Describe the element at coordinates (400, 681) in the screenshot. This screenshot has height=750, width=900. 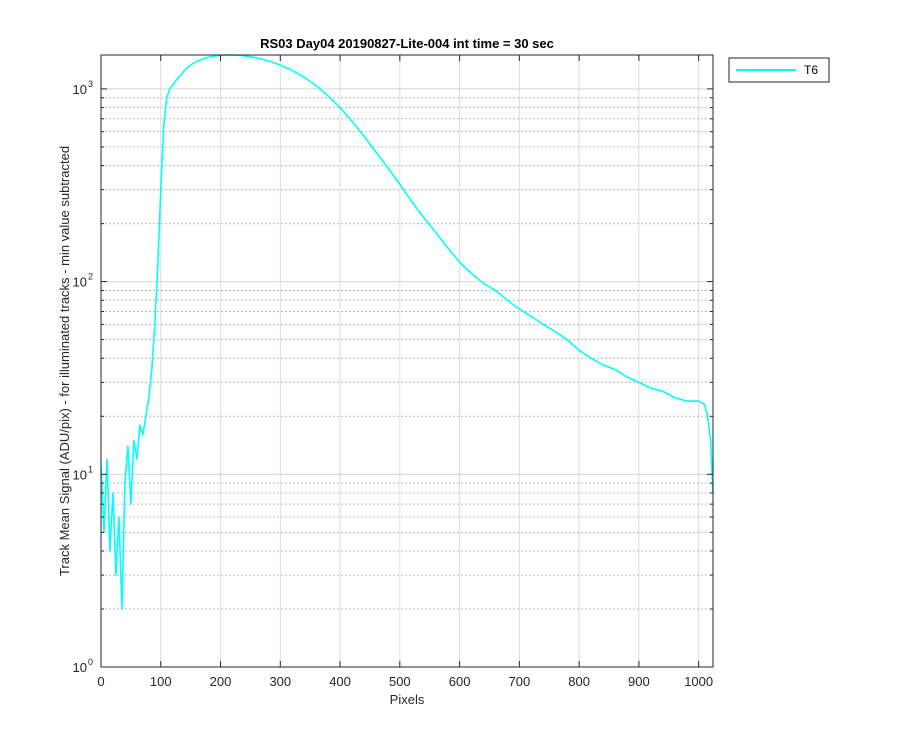
I see `x-tick-label: 500` at that location.